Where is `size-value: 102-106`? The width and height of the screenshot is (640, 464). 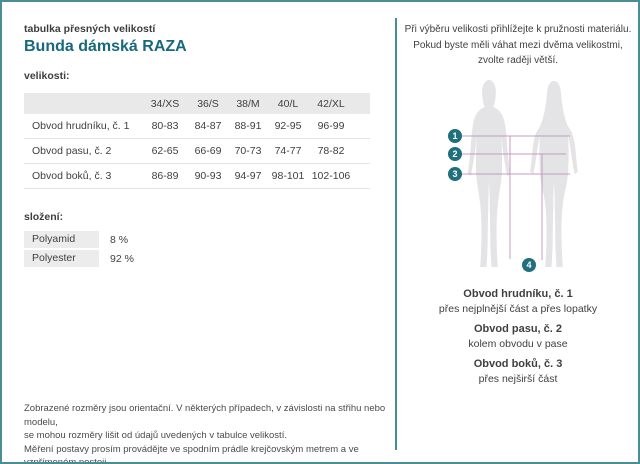 size-value: 102-106 is located at coordinates (331, 176).